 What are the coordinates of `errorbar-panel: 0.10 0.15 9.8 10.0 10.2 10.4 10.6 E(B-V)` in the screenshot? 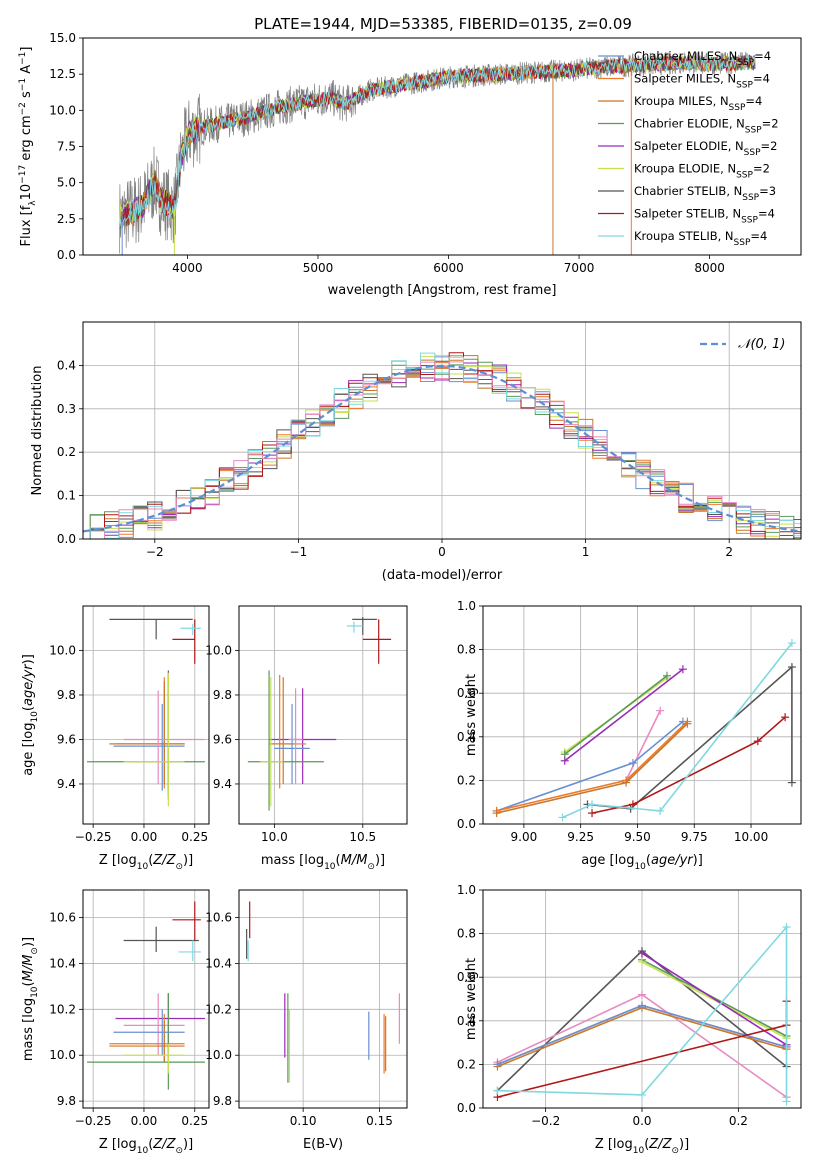 It's located at (306, 1020).